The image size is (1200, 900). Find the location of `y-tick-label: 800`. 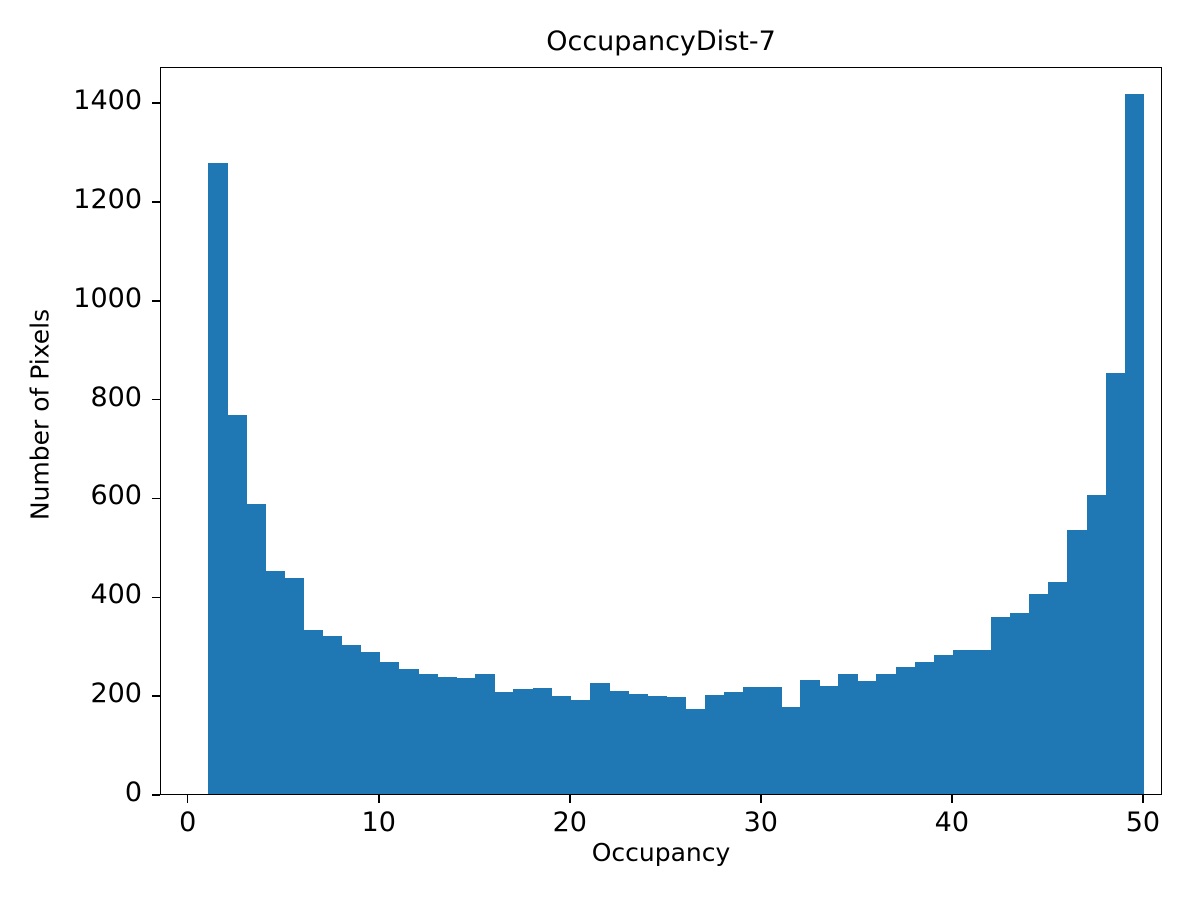

y-tick-label: 800 is located at coordinates (116, 397).